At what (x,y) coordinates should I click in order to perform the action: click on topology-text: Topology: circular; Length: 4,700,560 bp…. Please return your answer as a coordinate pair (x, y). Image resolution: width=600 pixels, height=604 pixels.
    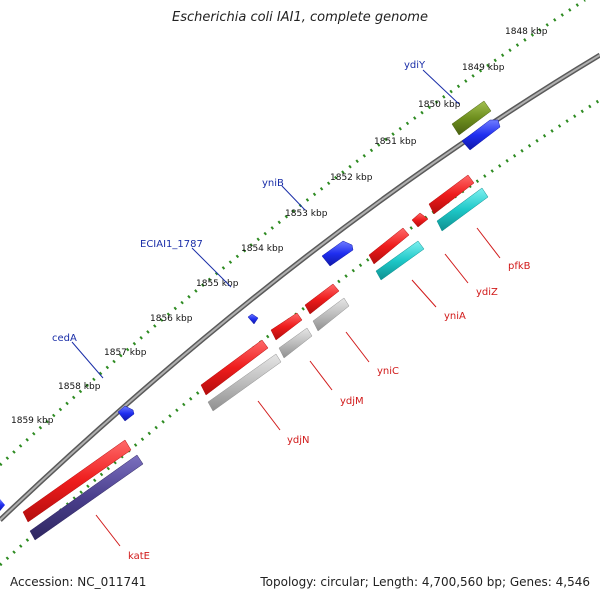
    Looking at the image, I should click on (425, 582).